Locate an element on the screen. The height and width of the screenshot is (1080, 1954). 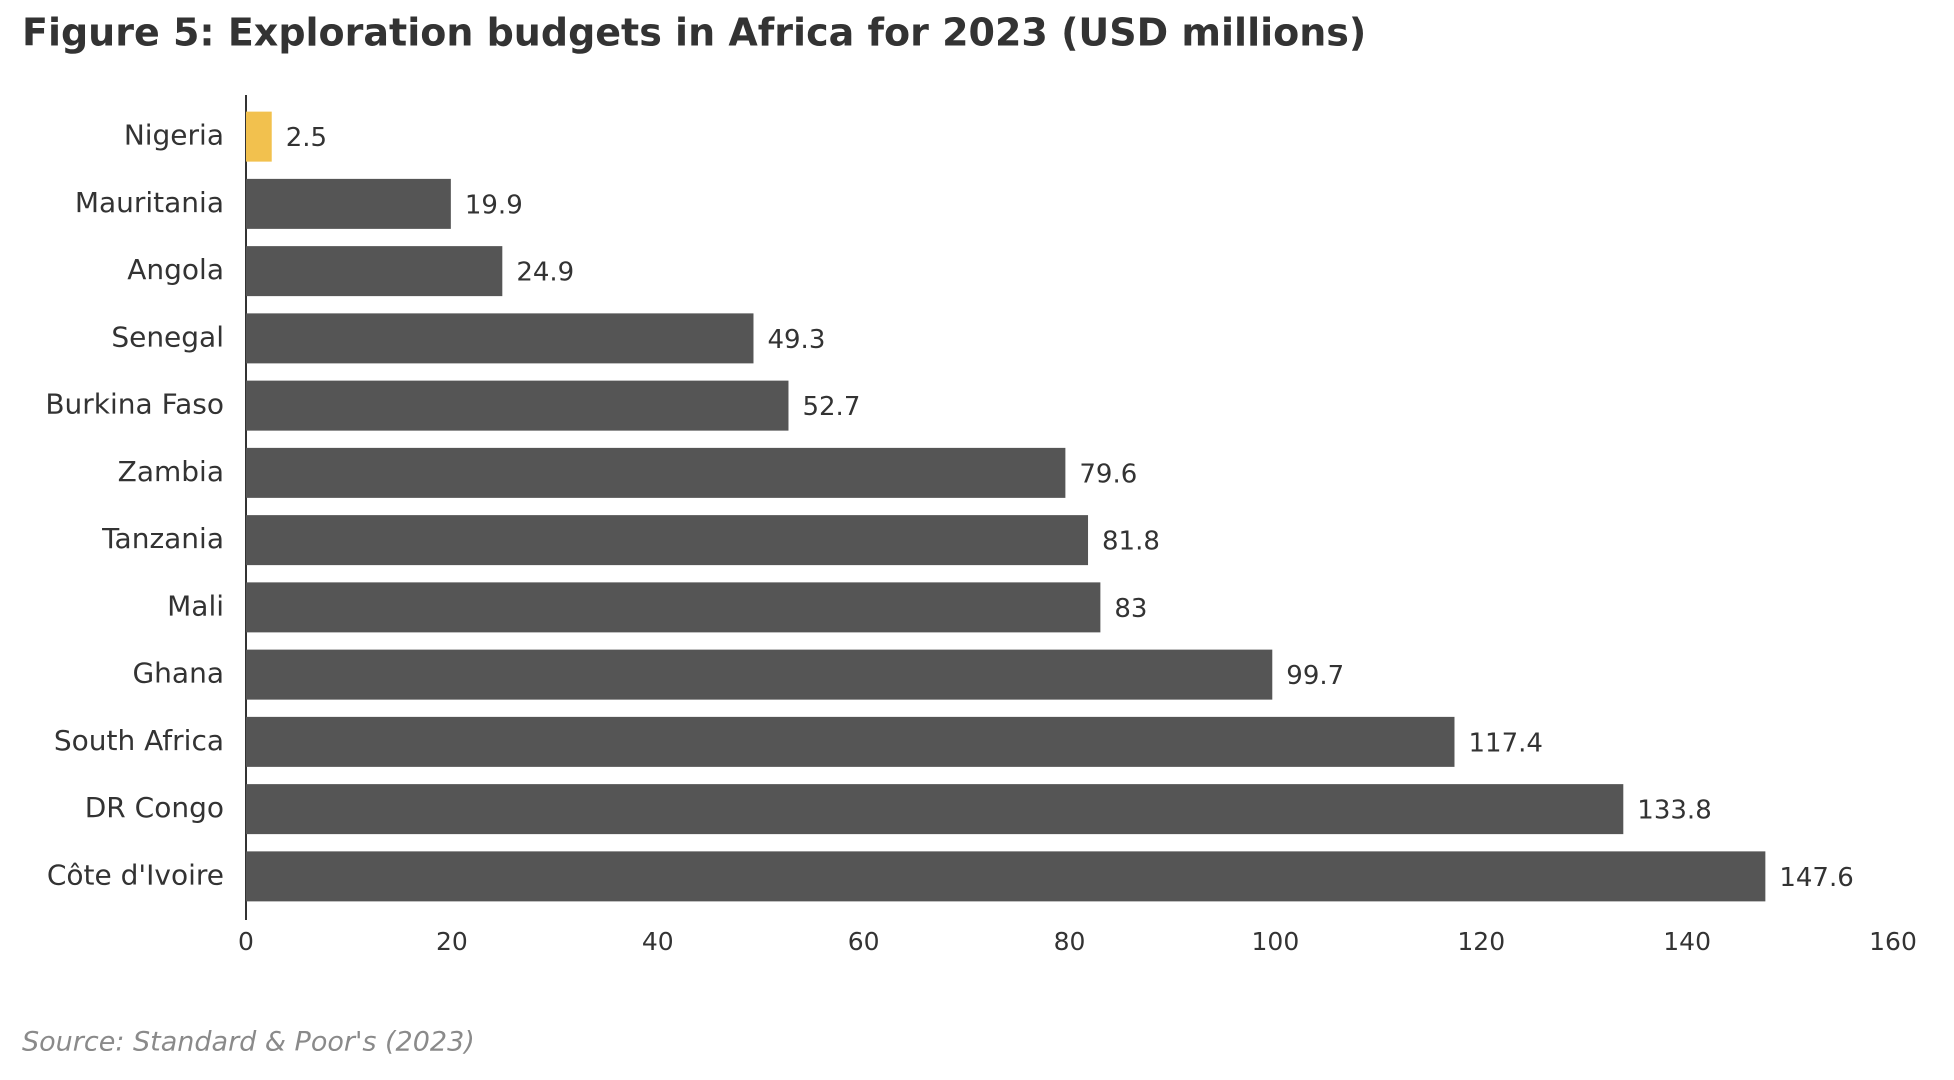
value-label: 52.7 is located at coordinates (831, 407).